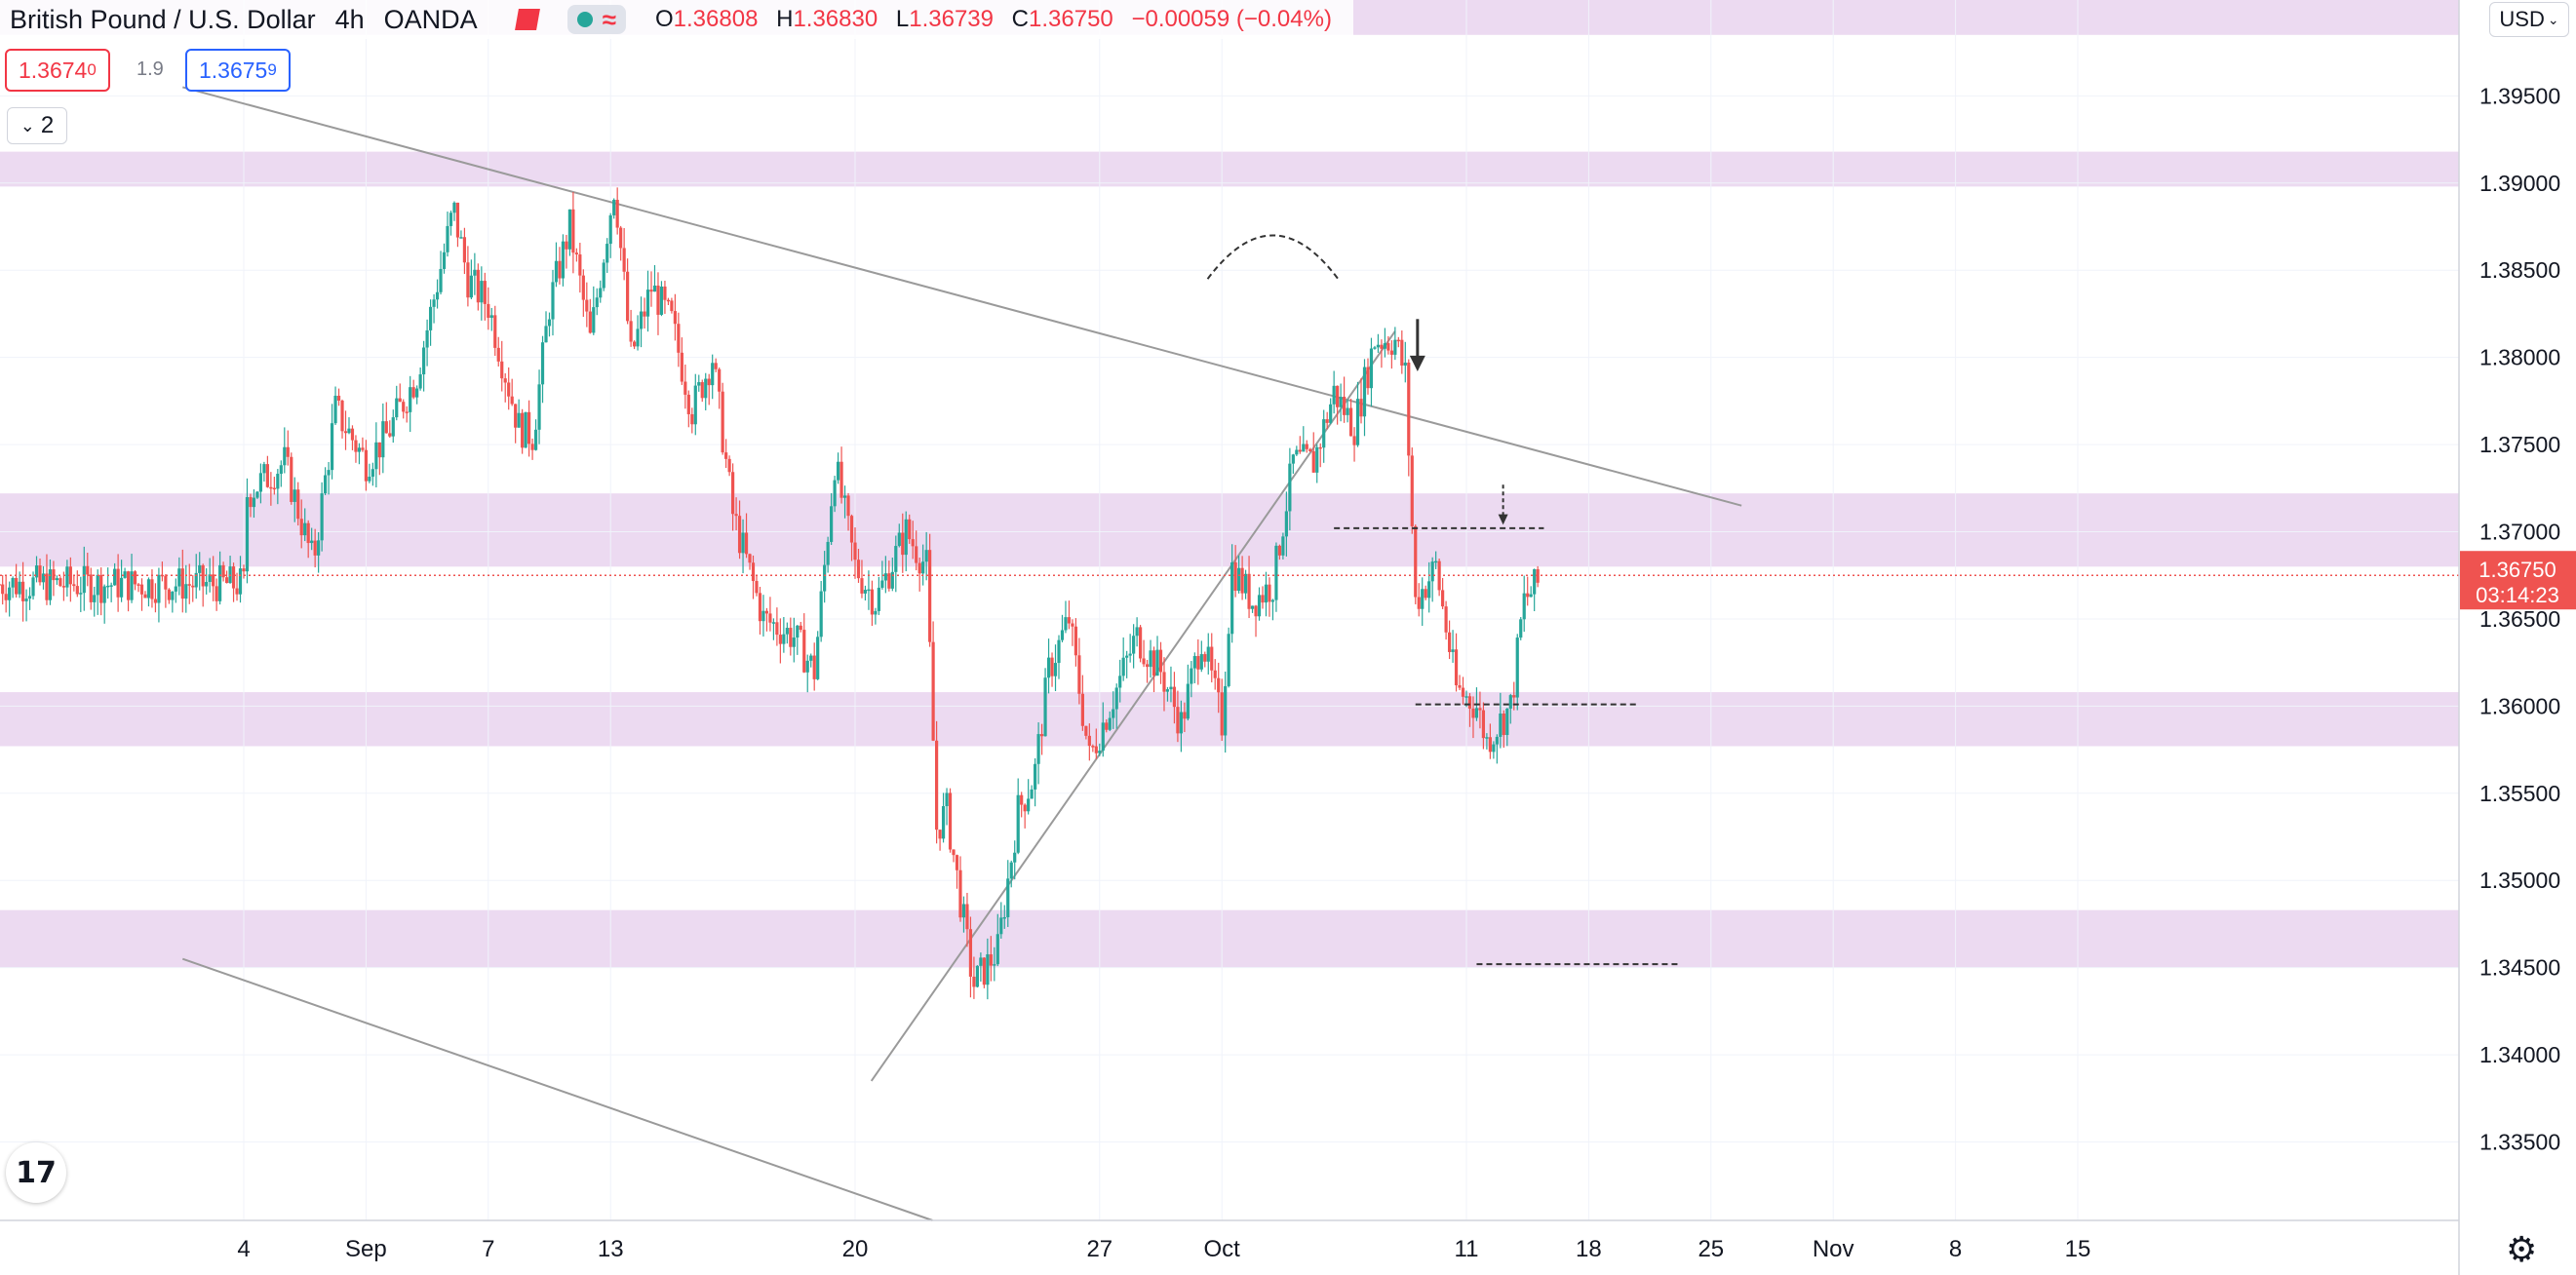  Describe the element at coordinates (238, 70) in the screenshot. I see `buy-button: 1.3675 9` at that location.